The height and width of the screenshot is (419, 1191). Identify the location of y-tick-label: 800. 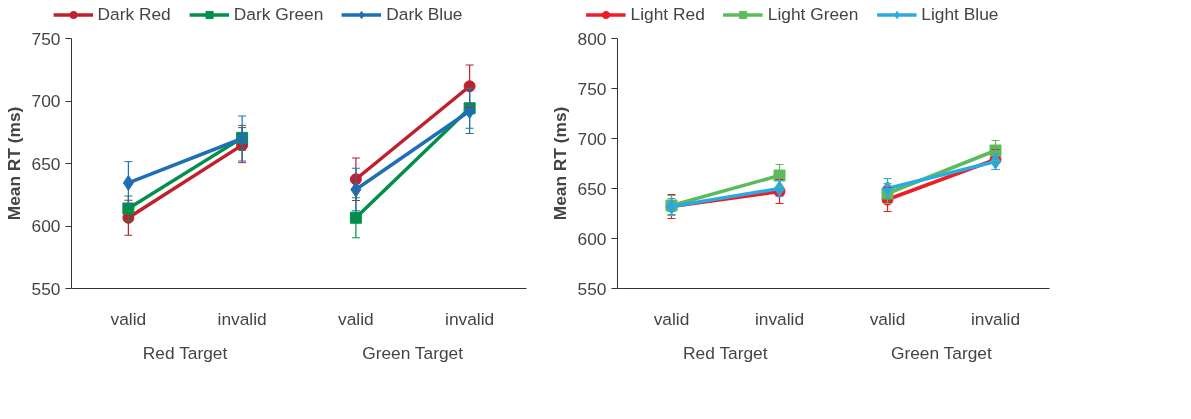
(592, 38).